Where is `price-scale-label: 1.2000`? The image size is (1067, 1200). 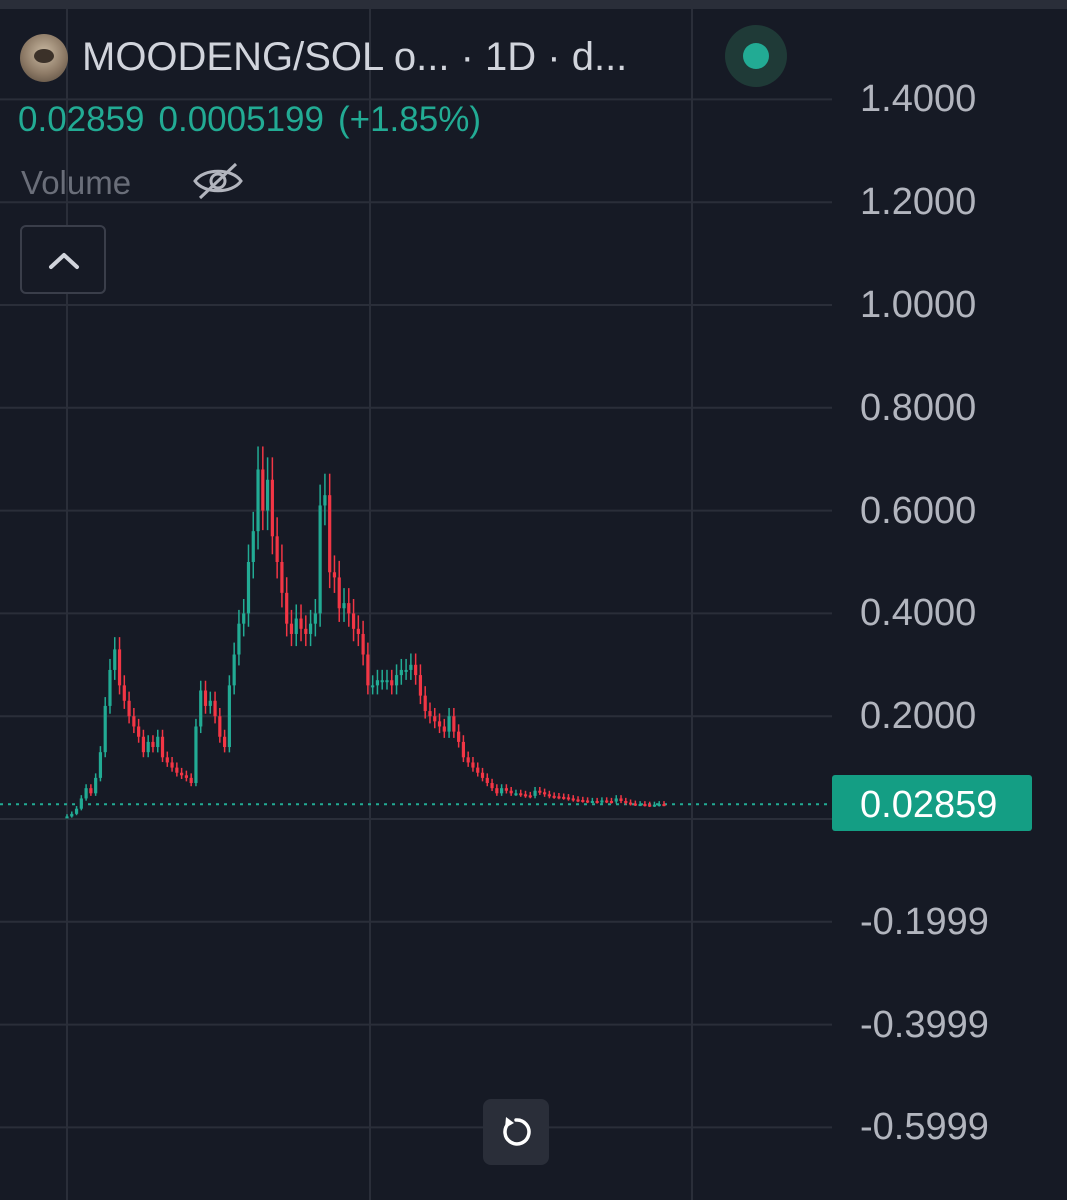
price-scale-label: 1.2000 is located at coordinates (918, 202).